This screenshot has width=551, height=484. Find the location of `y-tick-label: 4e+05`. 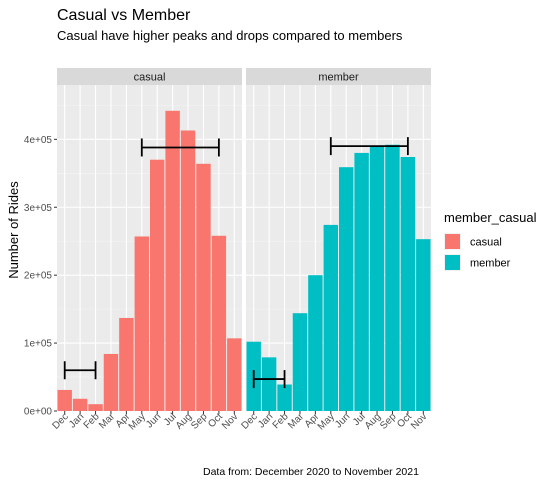

y-tick-label: 4e+05 is located at coordinates (38, 140).